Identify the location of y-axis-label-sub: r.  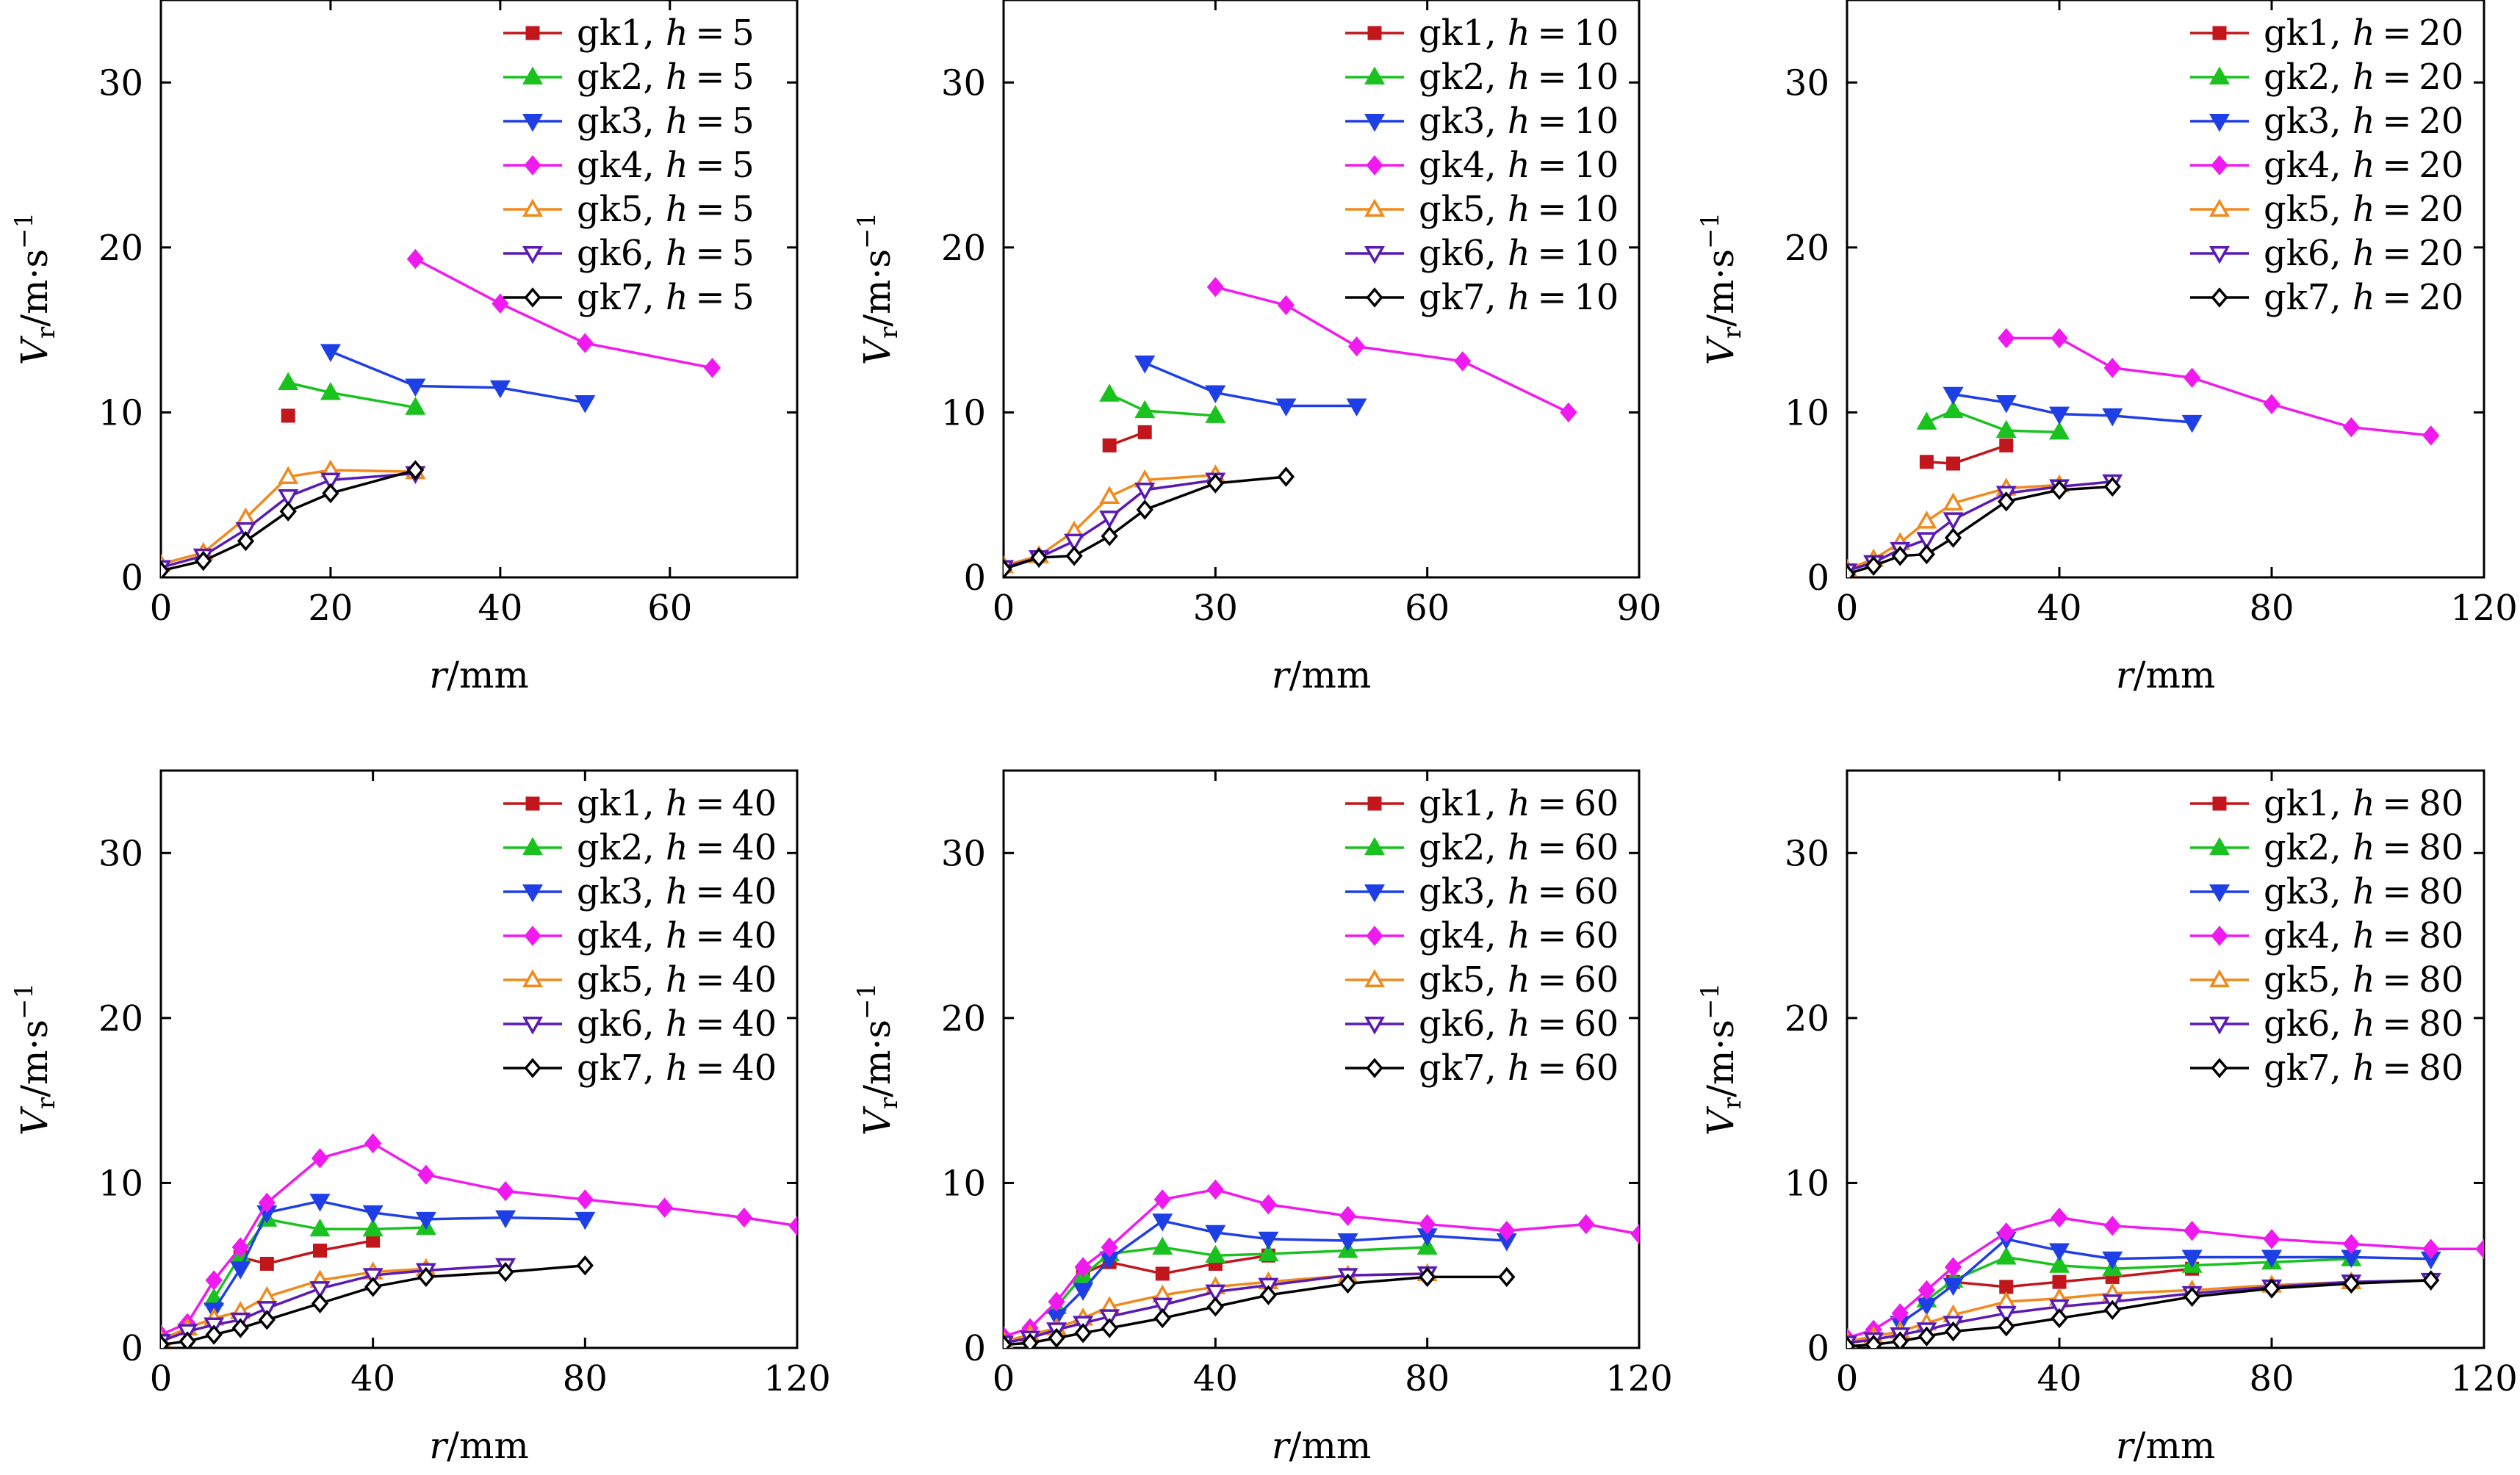
(47, 1103).